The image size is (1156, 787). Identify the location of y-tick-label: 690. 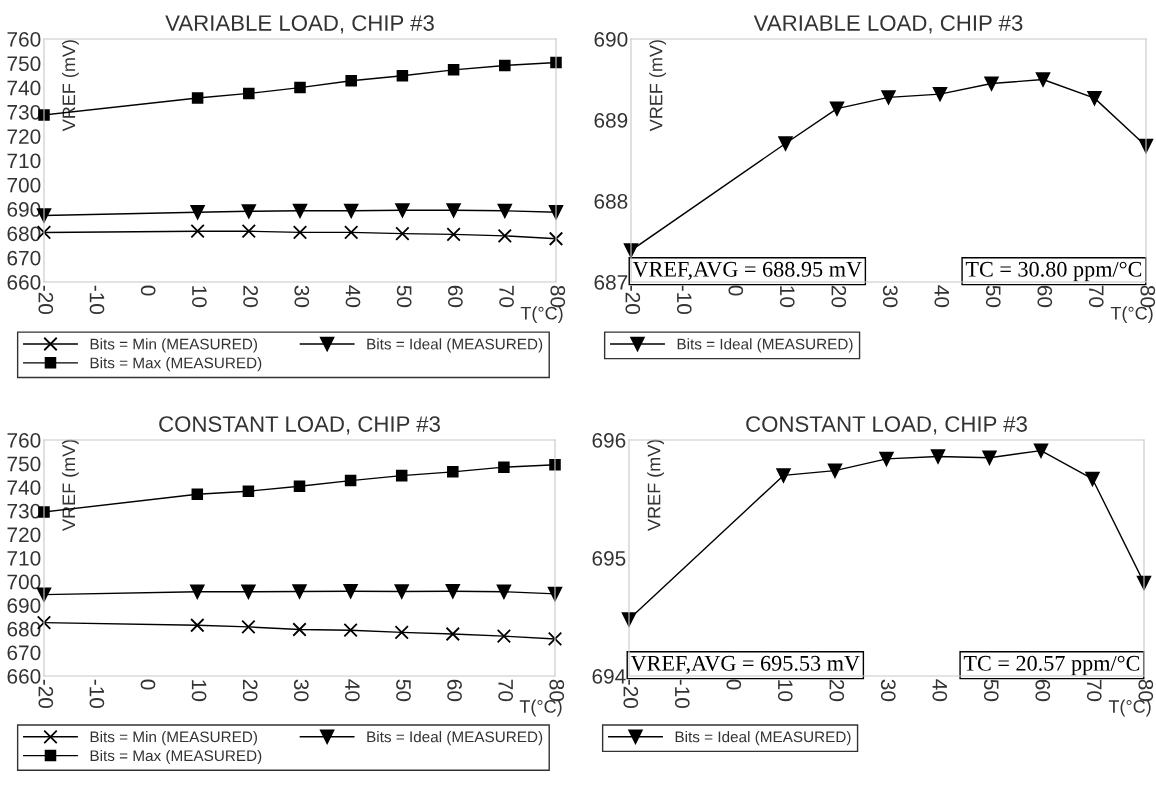
(24, 209).